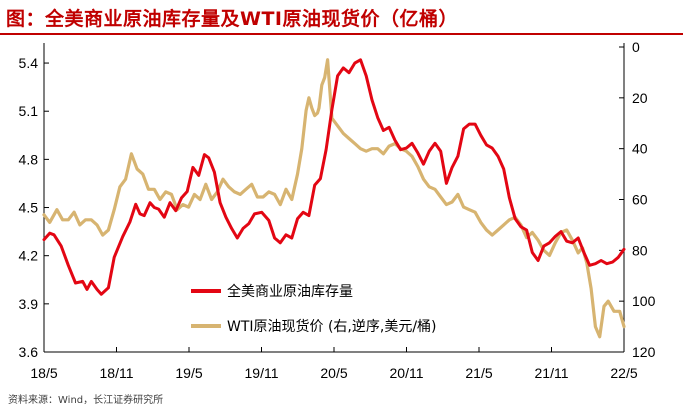 Image resolution: width=683 pixels, height=409 pixels. I want to click on chart-title: 图：全美商业原油库存量及WTI原油现货价（亿桶）, so click(232, 19).